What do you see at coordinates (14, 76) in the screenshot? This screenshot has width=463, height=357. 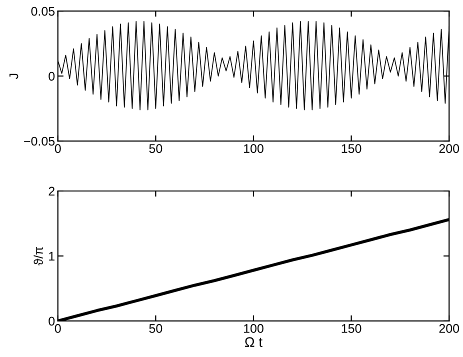 I see `y-axis-title: J` at bounding box center [14, 76].